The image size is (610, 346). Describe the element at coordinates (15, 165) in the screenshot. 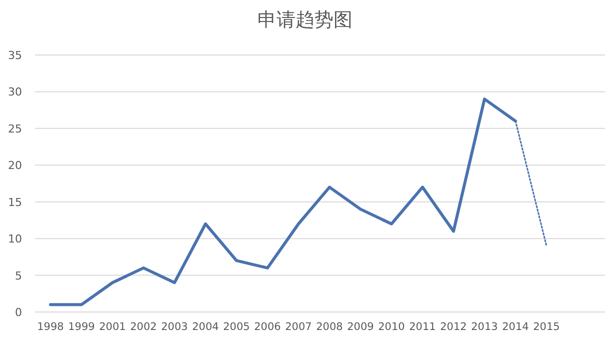

I see `y-tick-label: 20` at that location.